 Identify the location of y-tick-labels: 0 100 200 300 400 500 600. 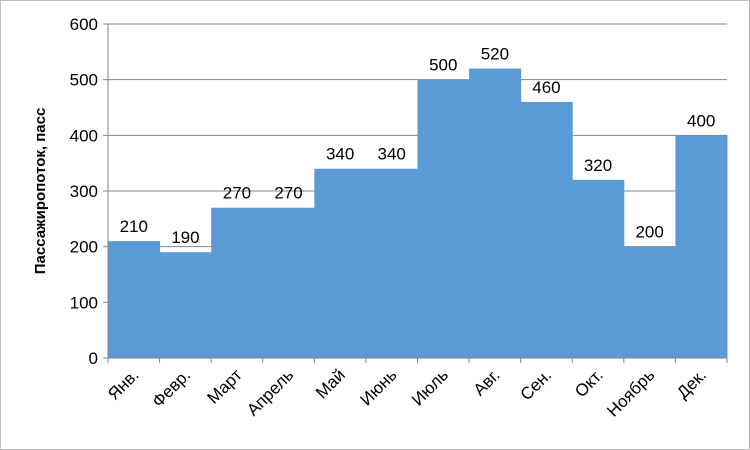
(84, 191).